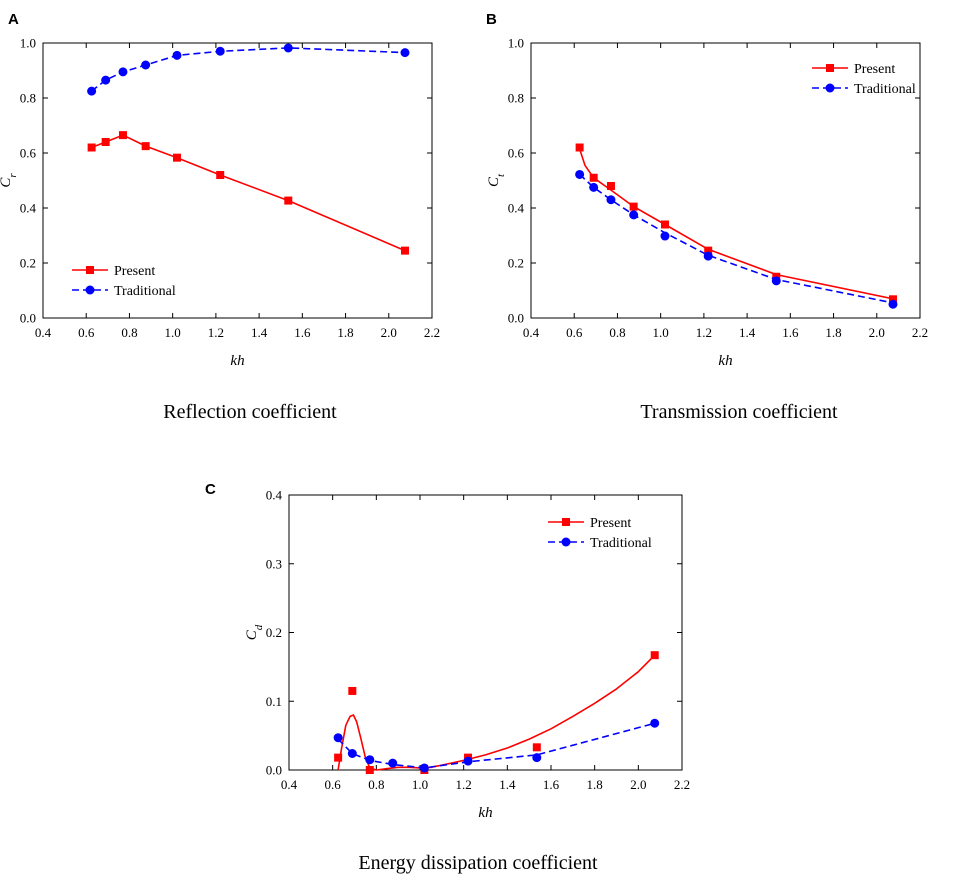 This screenshot has height=882, width=957. I want to click on y-tick-label: 0.6, so click(516, 153).